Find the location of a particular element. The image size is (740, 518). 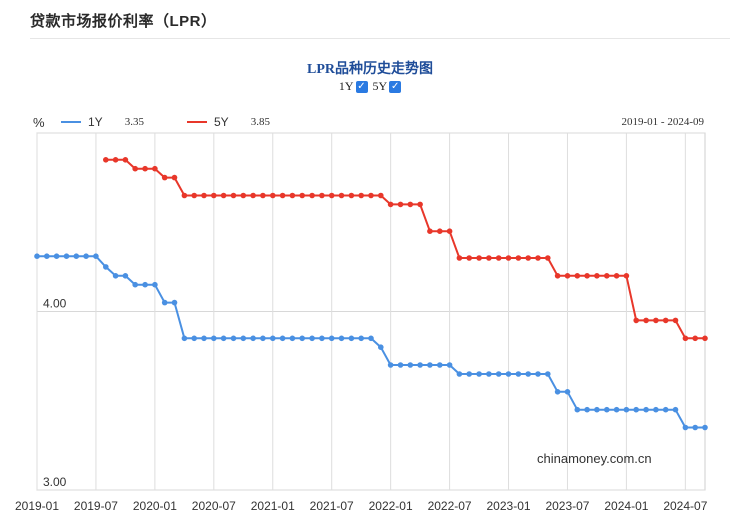

x-tick-label: 2024-01 is located at coordinates (626, 506).